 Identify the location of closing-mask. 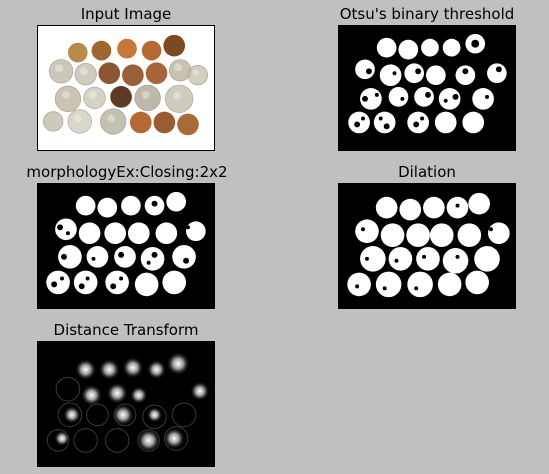
(126, 246).